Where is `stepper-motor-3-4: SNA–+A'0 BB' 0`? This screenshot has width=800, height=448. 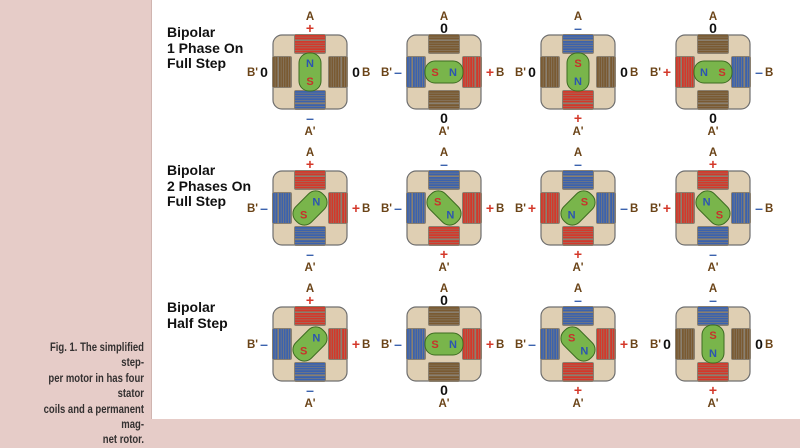 stepper-motor-3-4: SNA–+A'0 BB' 0 is located at coordinates (711, 346).